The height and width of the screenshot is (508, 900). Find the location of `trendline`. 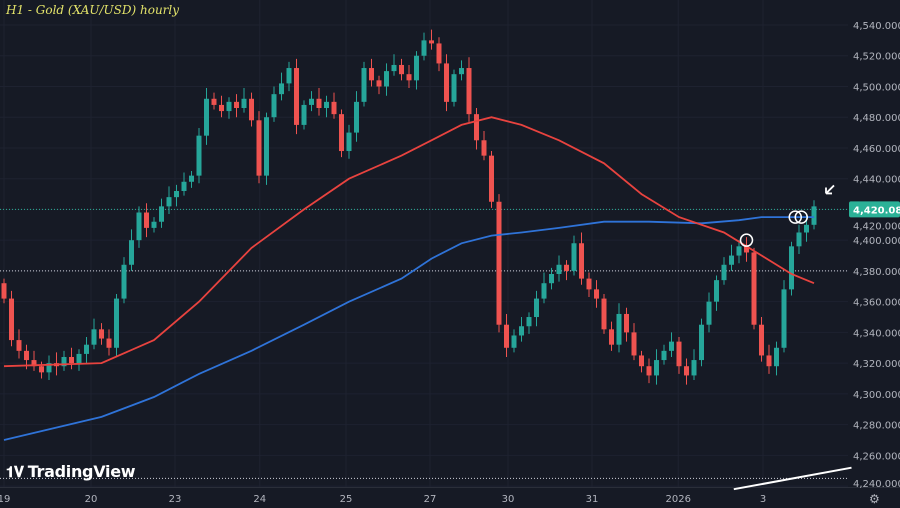

trendline is located at coordinates (792, 478).